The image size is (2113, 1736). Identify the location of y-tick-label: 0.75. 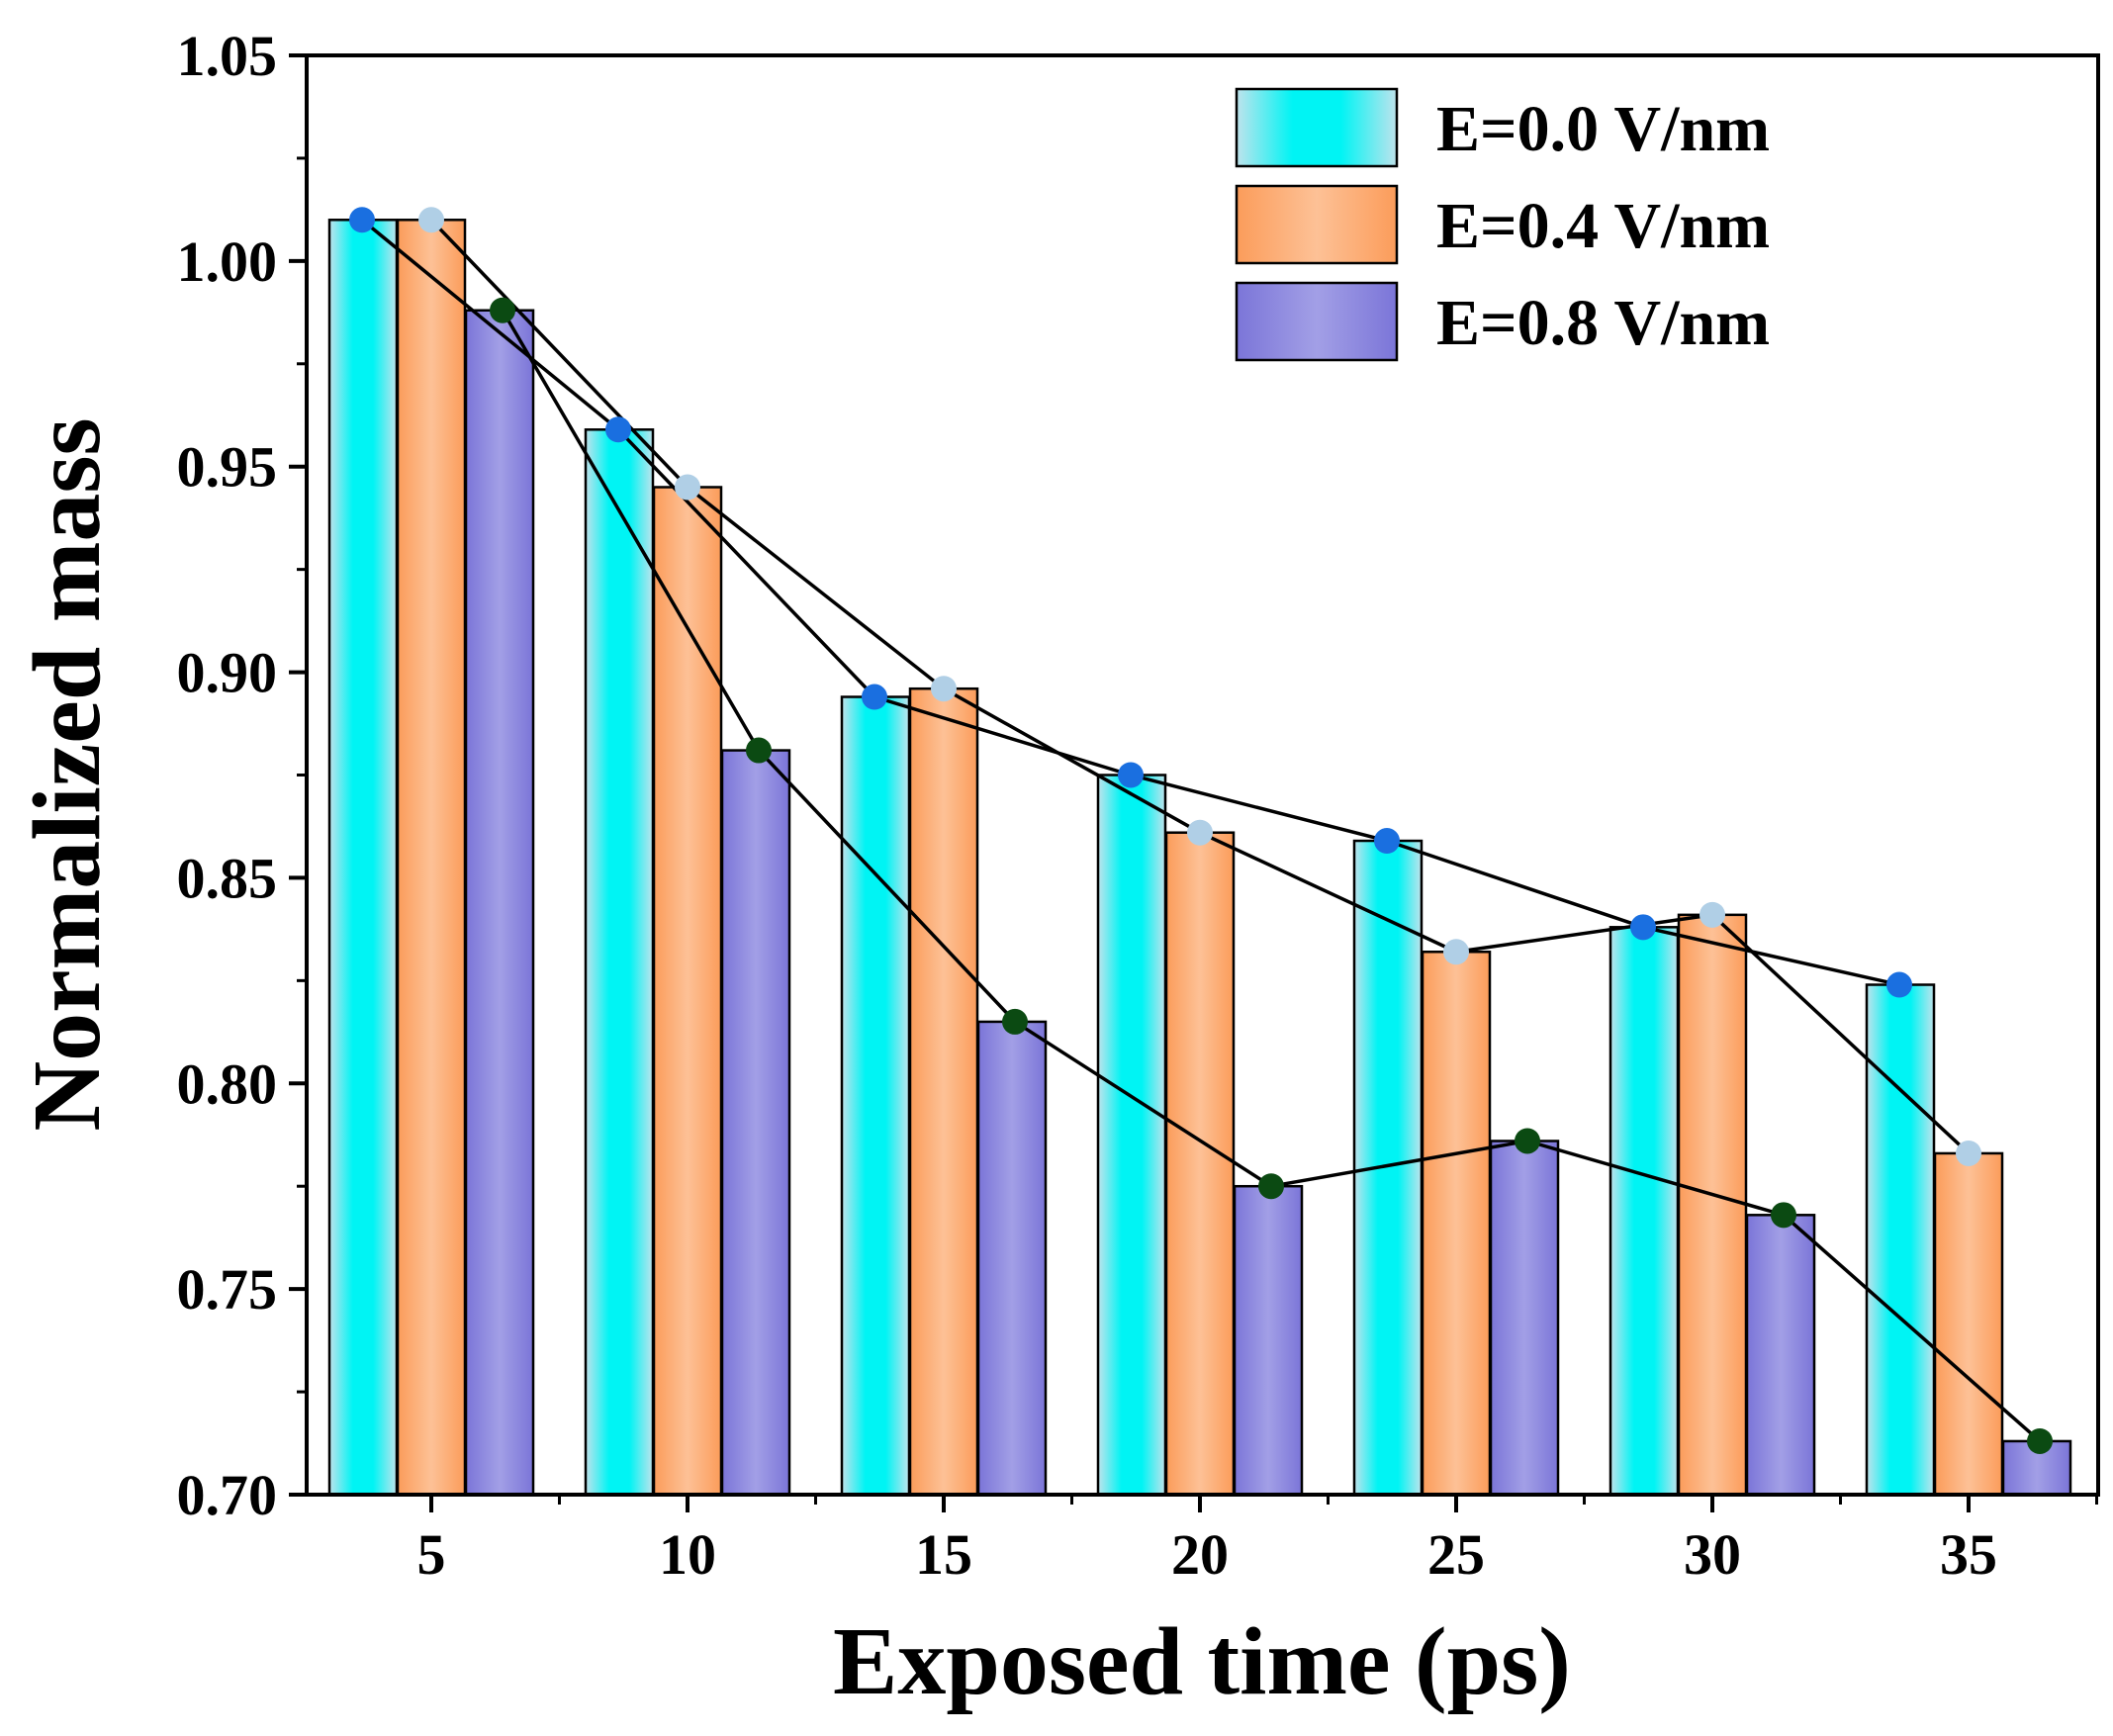
(227, 1289).